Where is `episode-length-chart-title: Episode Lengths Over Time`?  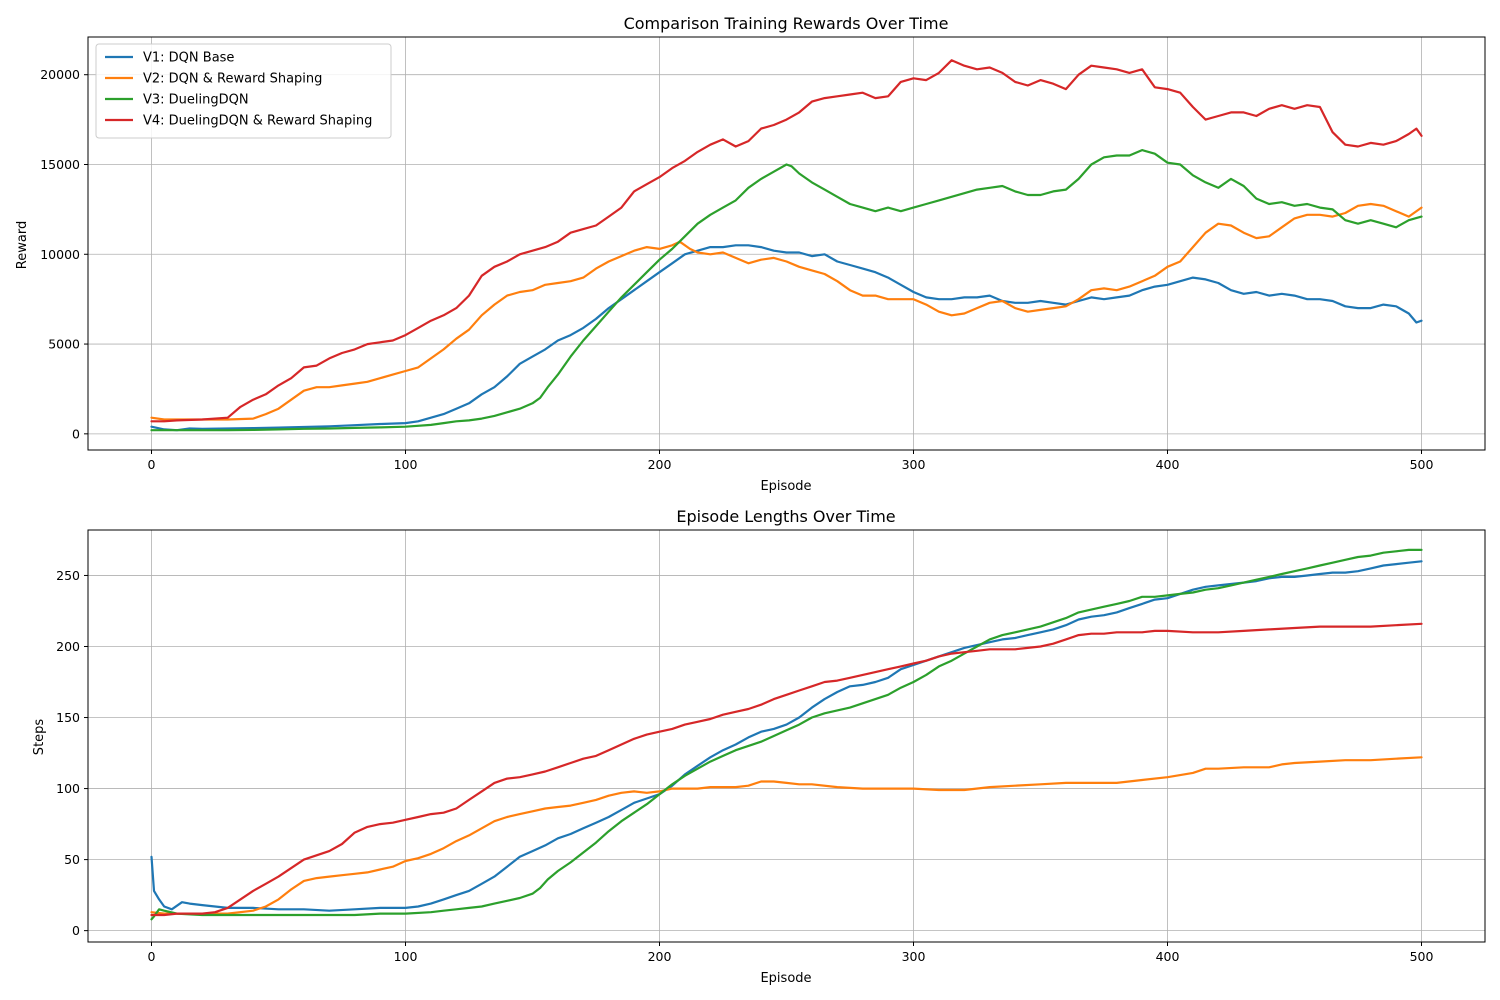
episode-length-chart-title: Episode Lengths Over Time is located at coordinates (785, 516).